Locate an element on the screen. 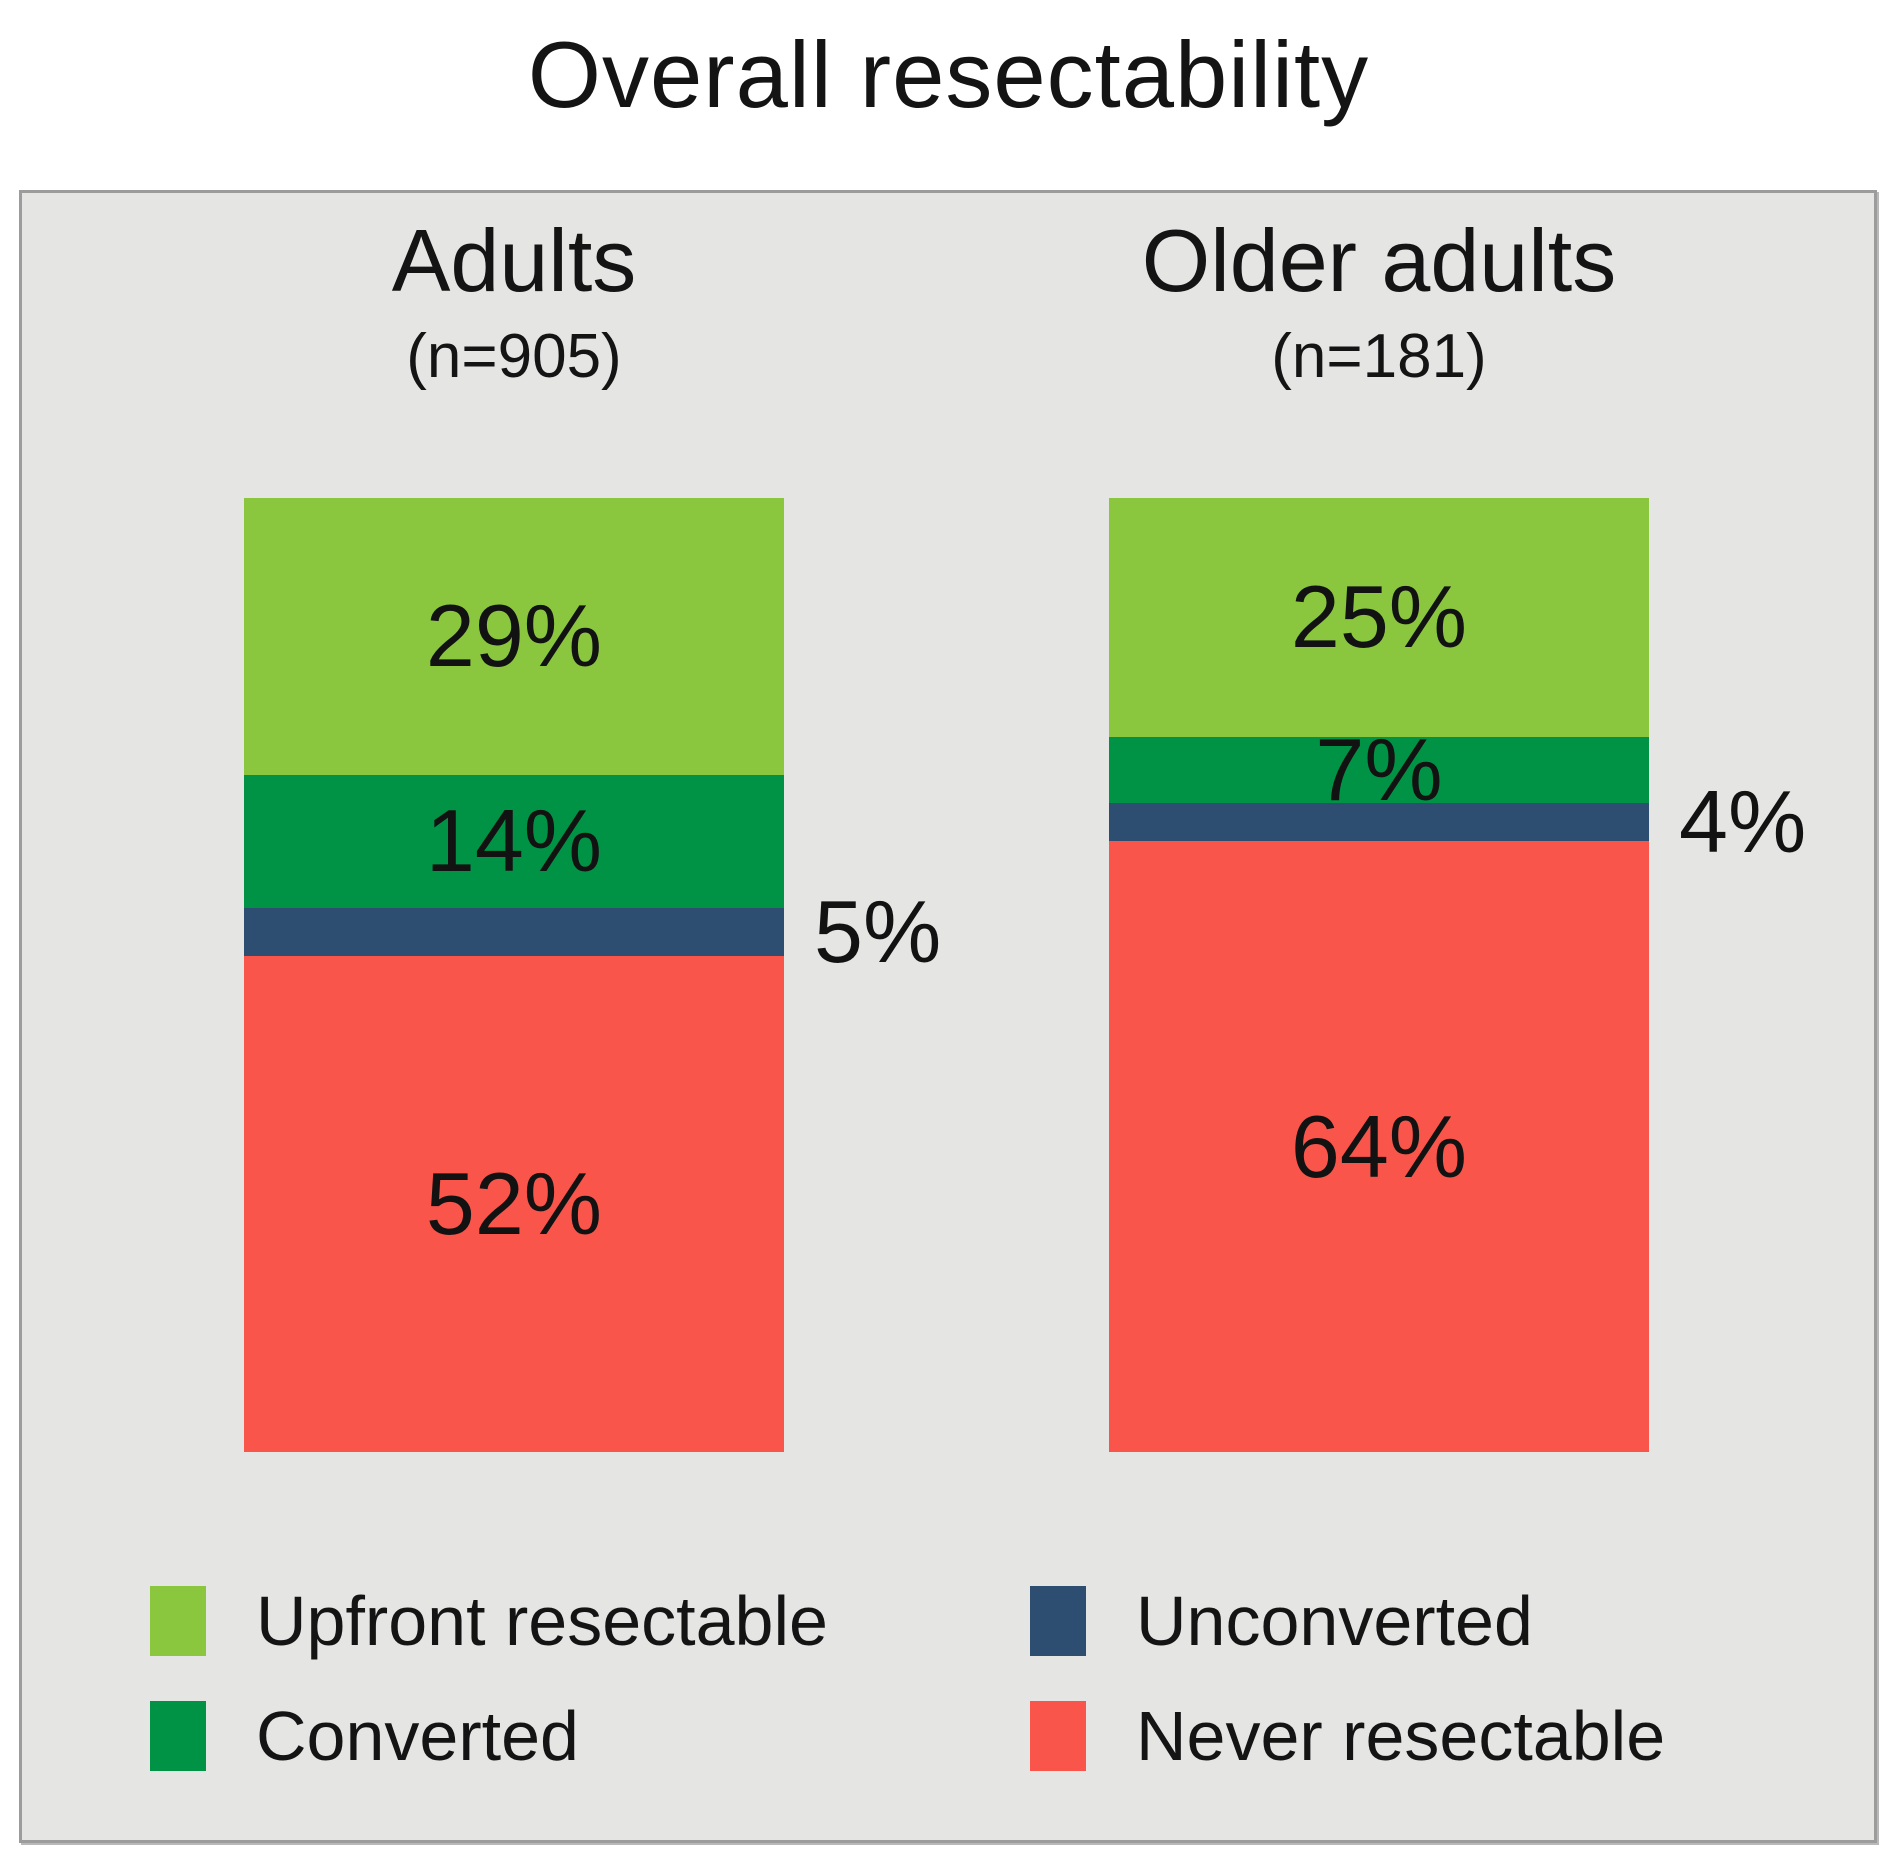  bar-segment-never-resectable: 52% is located at coordinates (514, 1203).